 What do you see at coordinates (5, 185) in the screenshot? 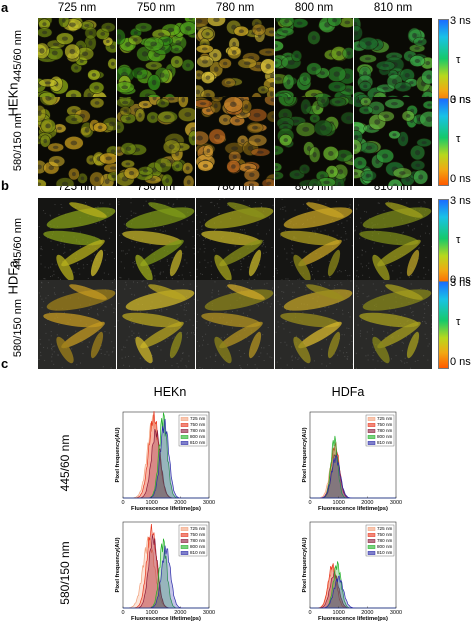
I see `panel-letter-b: b` at bounding box center [5, 185].